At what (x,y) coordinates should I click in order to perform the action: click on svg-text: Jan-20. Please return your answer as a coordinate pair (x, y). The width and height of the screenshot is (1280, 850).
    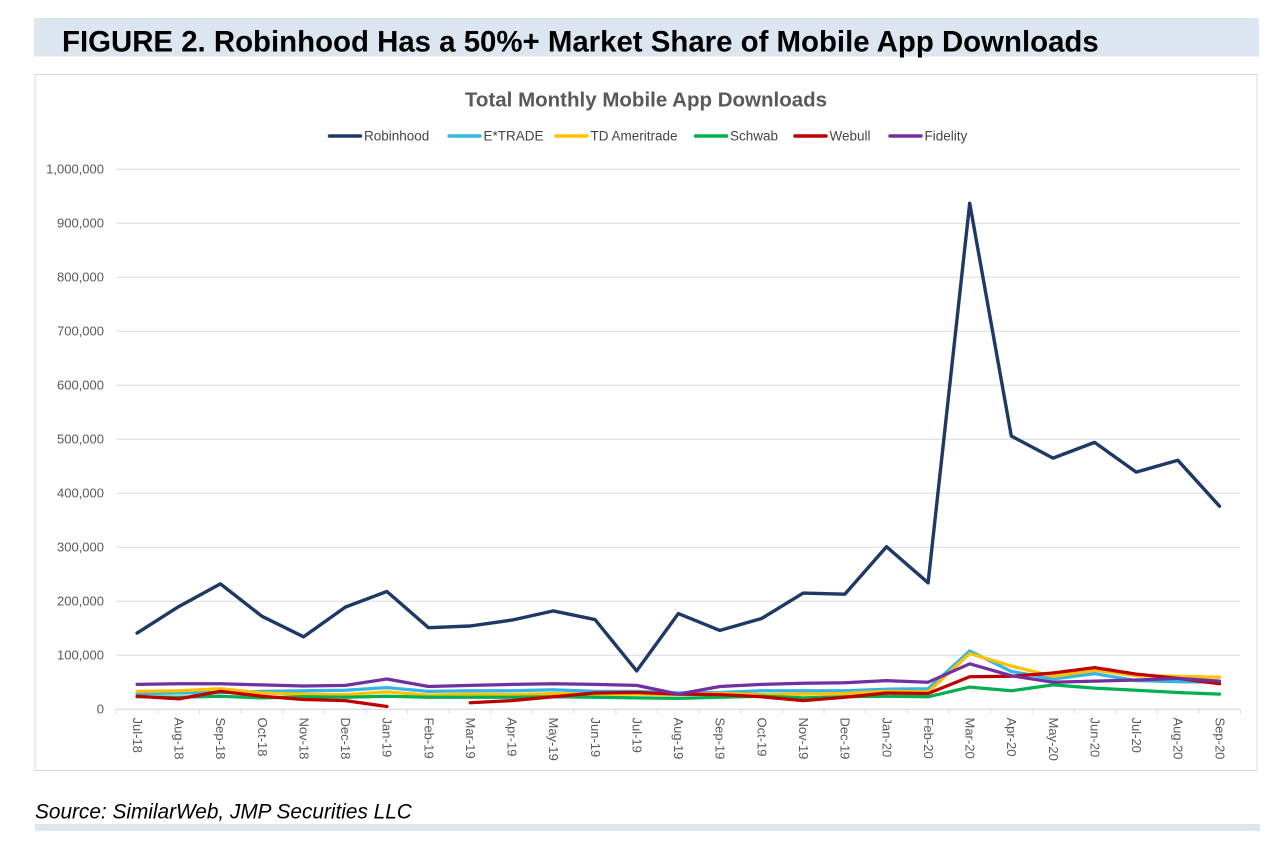
    Looking at the image, I should click on (886, 738).